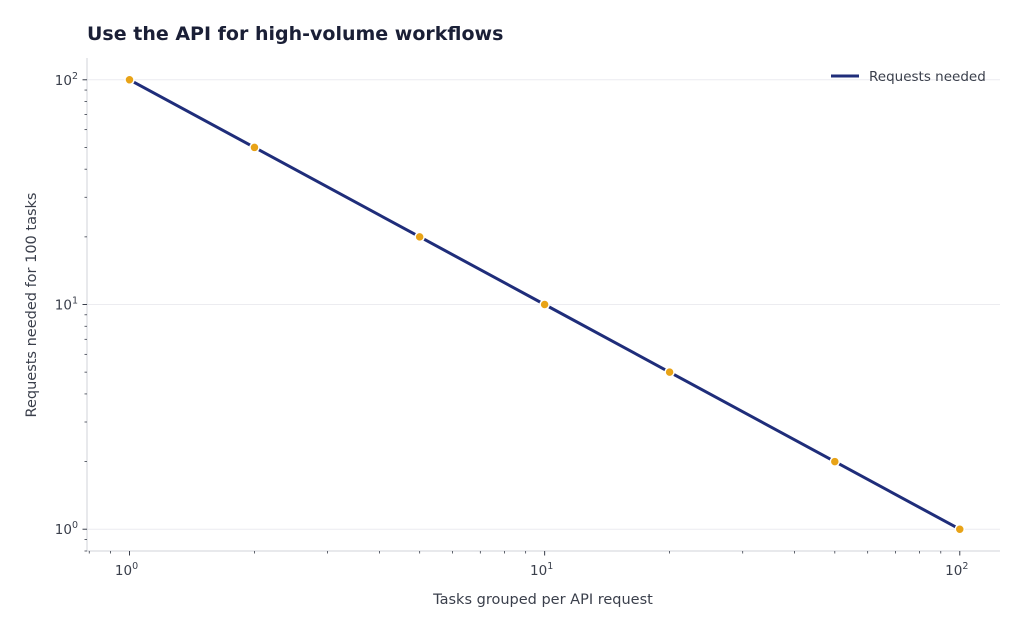 This screenshot has width=1024, height=631. What do you see at coordinates (927, 77) in the screenshot?
I see `legend-entry-requests-needed: Requests needed` at bounding box center [927, 77].